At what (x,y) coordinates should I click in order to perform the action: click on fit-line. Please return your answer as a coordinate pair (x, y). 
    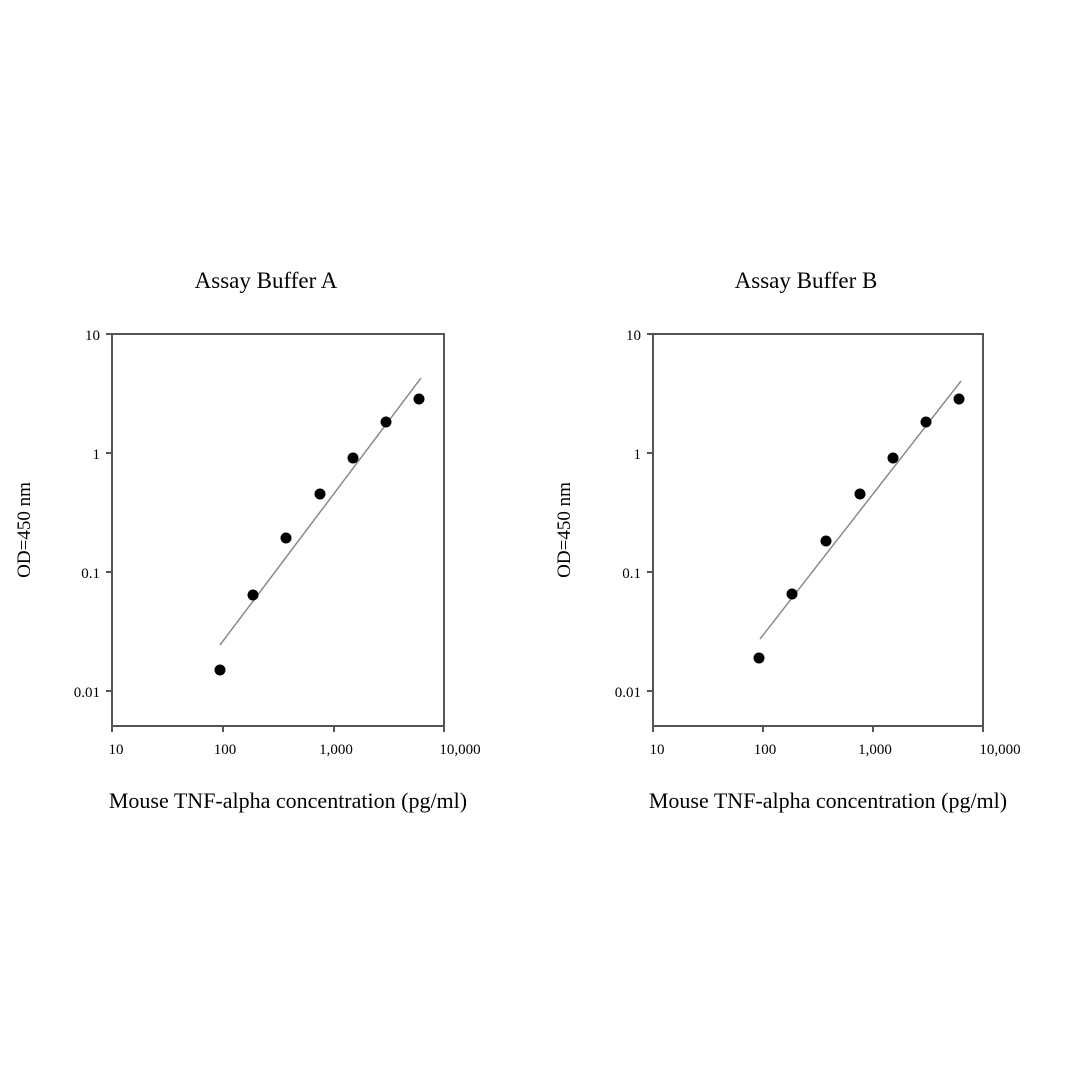
    Looking at the image, I should click on (320, 511).